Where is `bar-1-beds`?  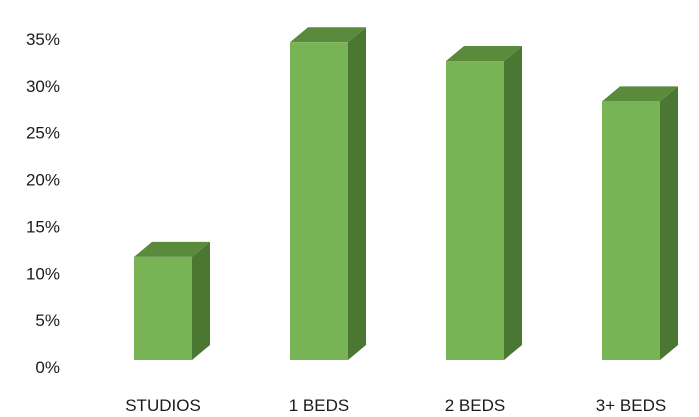
bar-1-beds is located at coordinates (328, 194).